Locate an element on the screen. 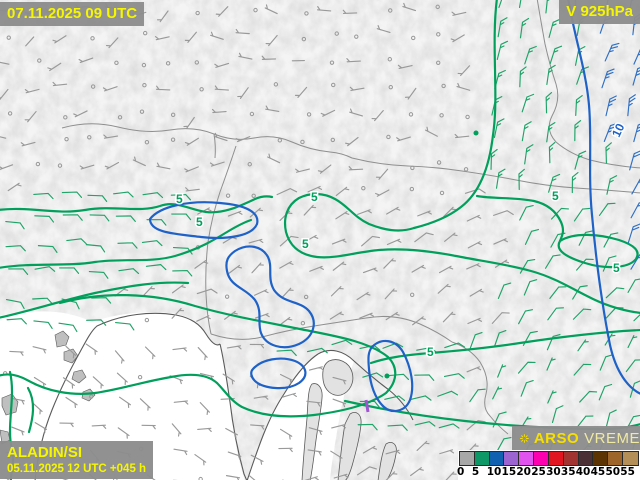  colorbar-tick: 50 is located at coordinates (613, 472).